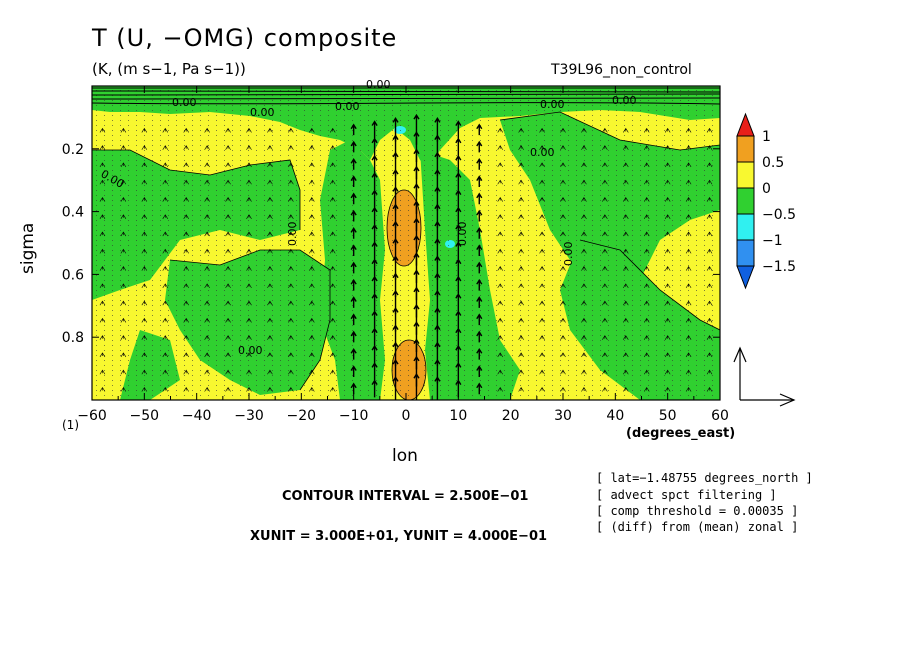 This screenshot has height=654, width=904. Describe the element at coordinates (615, 416) in the screenshot. I see `x-tick-label: 40` at that location.